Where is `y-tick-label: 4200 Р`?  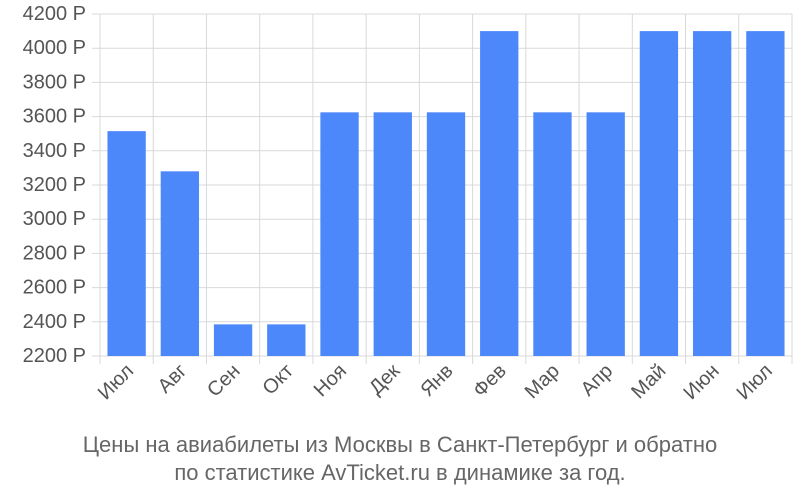 y-tick-label: 4200 Р is located at coordinates (54, 14).